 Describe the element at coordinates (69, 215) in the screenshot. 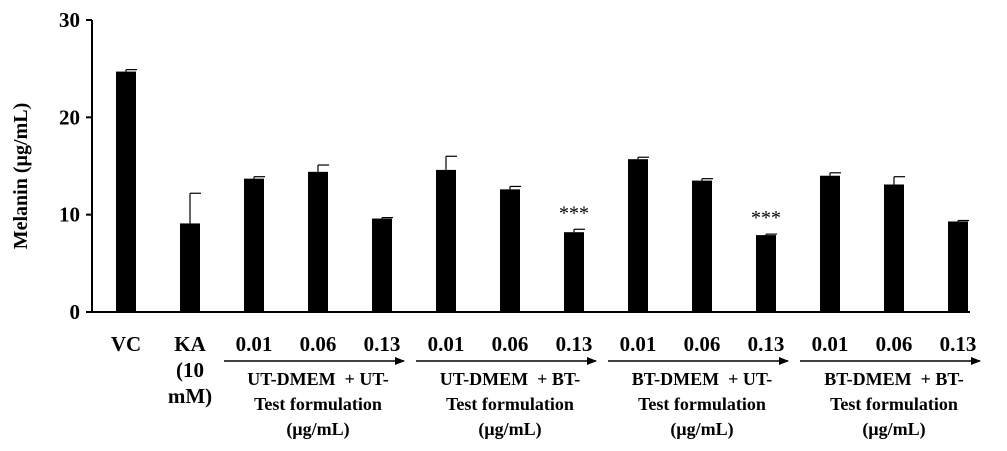

I see `y-tick-label: 10` at that location.